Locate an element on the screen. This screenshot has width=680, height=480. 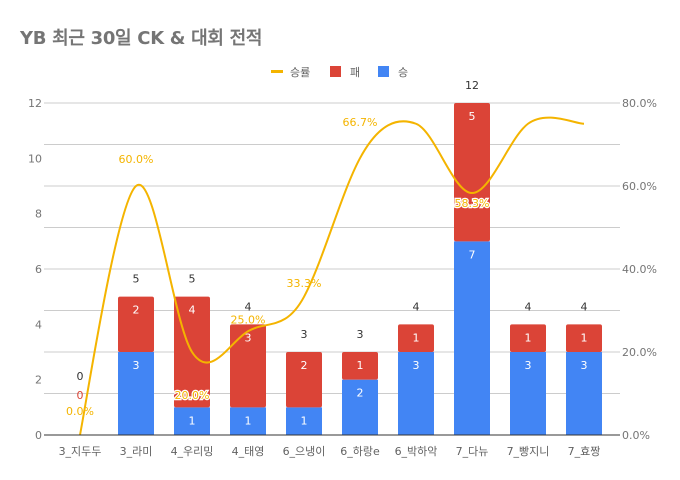
total-label: 0 is located at coordinates (80, 376).